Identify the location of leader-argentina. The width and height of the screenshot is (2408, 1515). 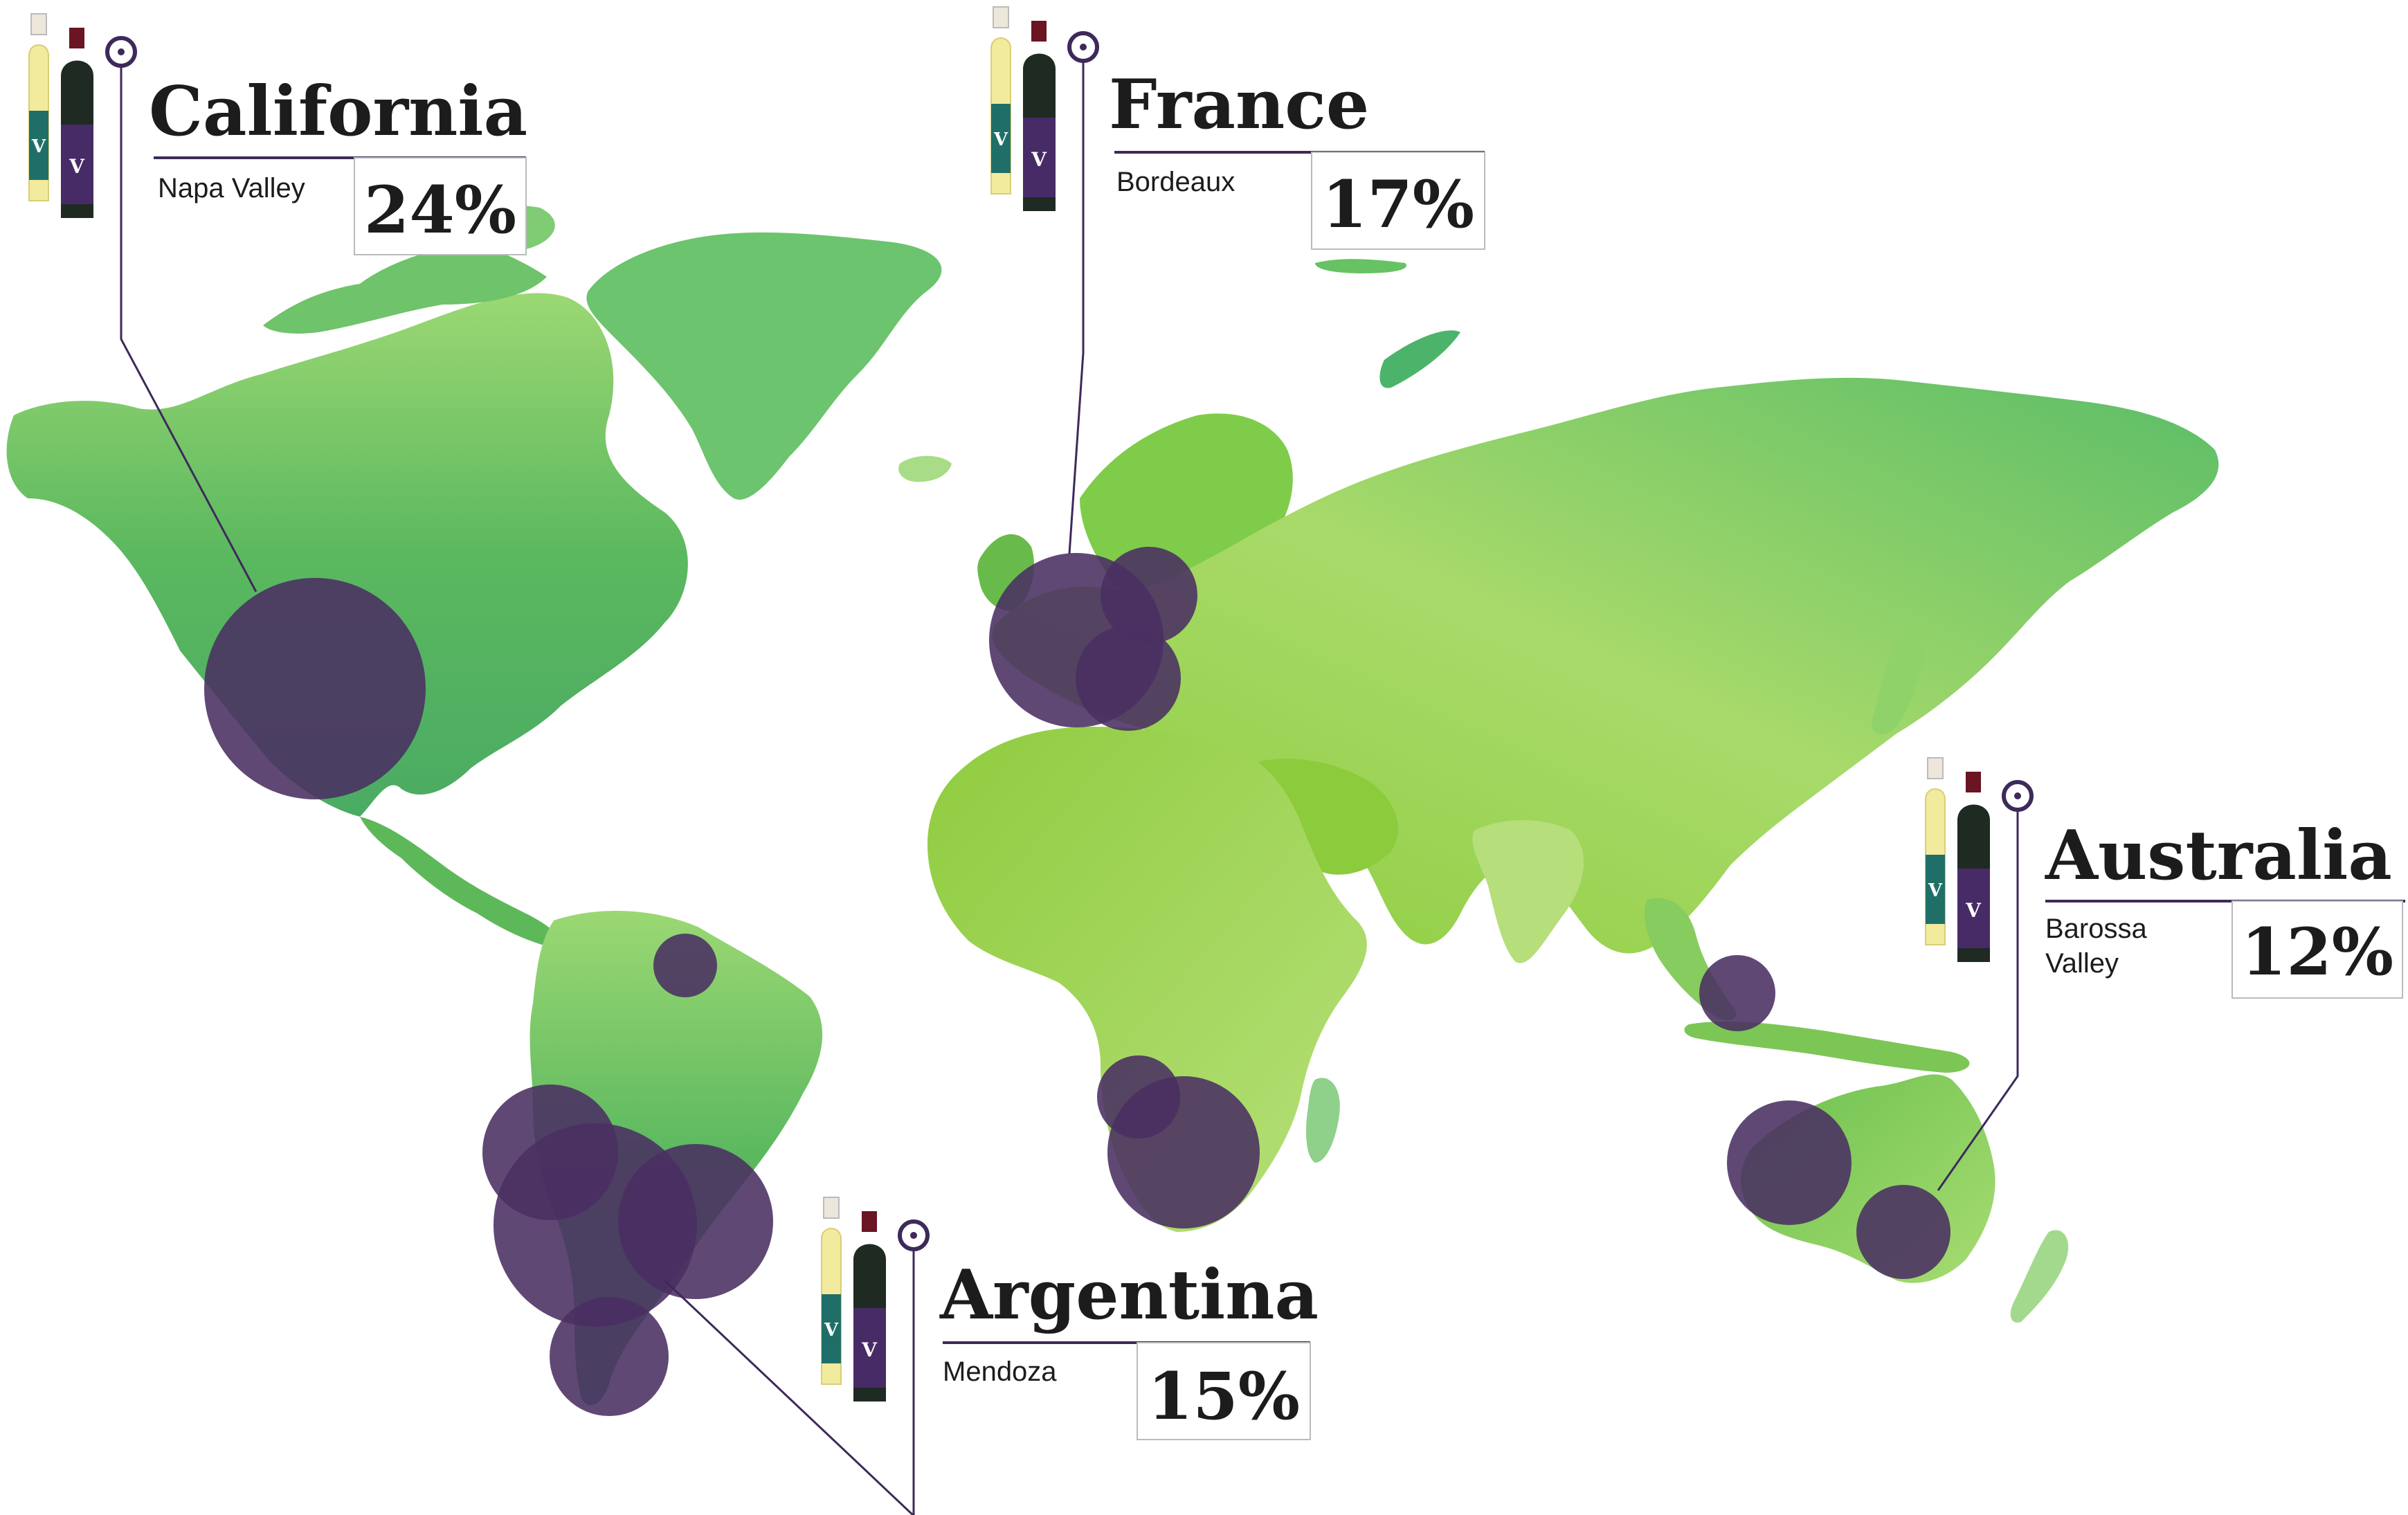
(789, 1377).